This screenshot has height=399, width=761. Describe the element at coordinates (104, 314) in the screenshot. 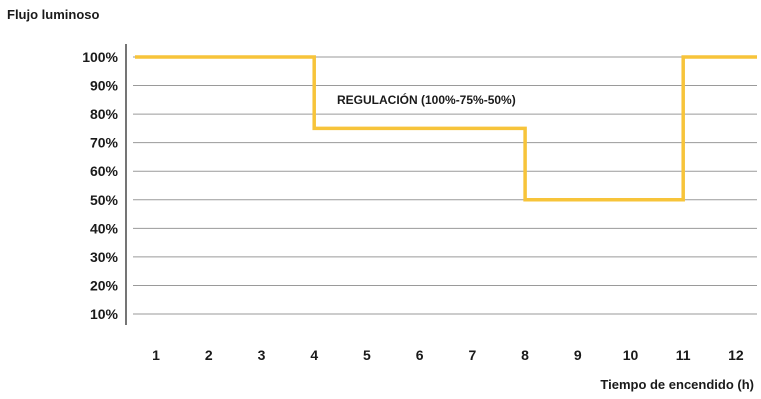

I see `y-tick-label: 10%` at that location.